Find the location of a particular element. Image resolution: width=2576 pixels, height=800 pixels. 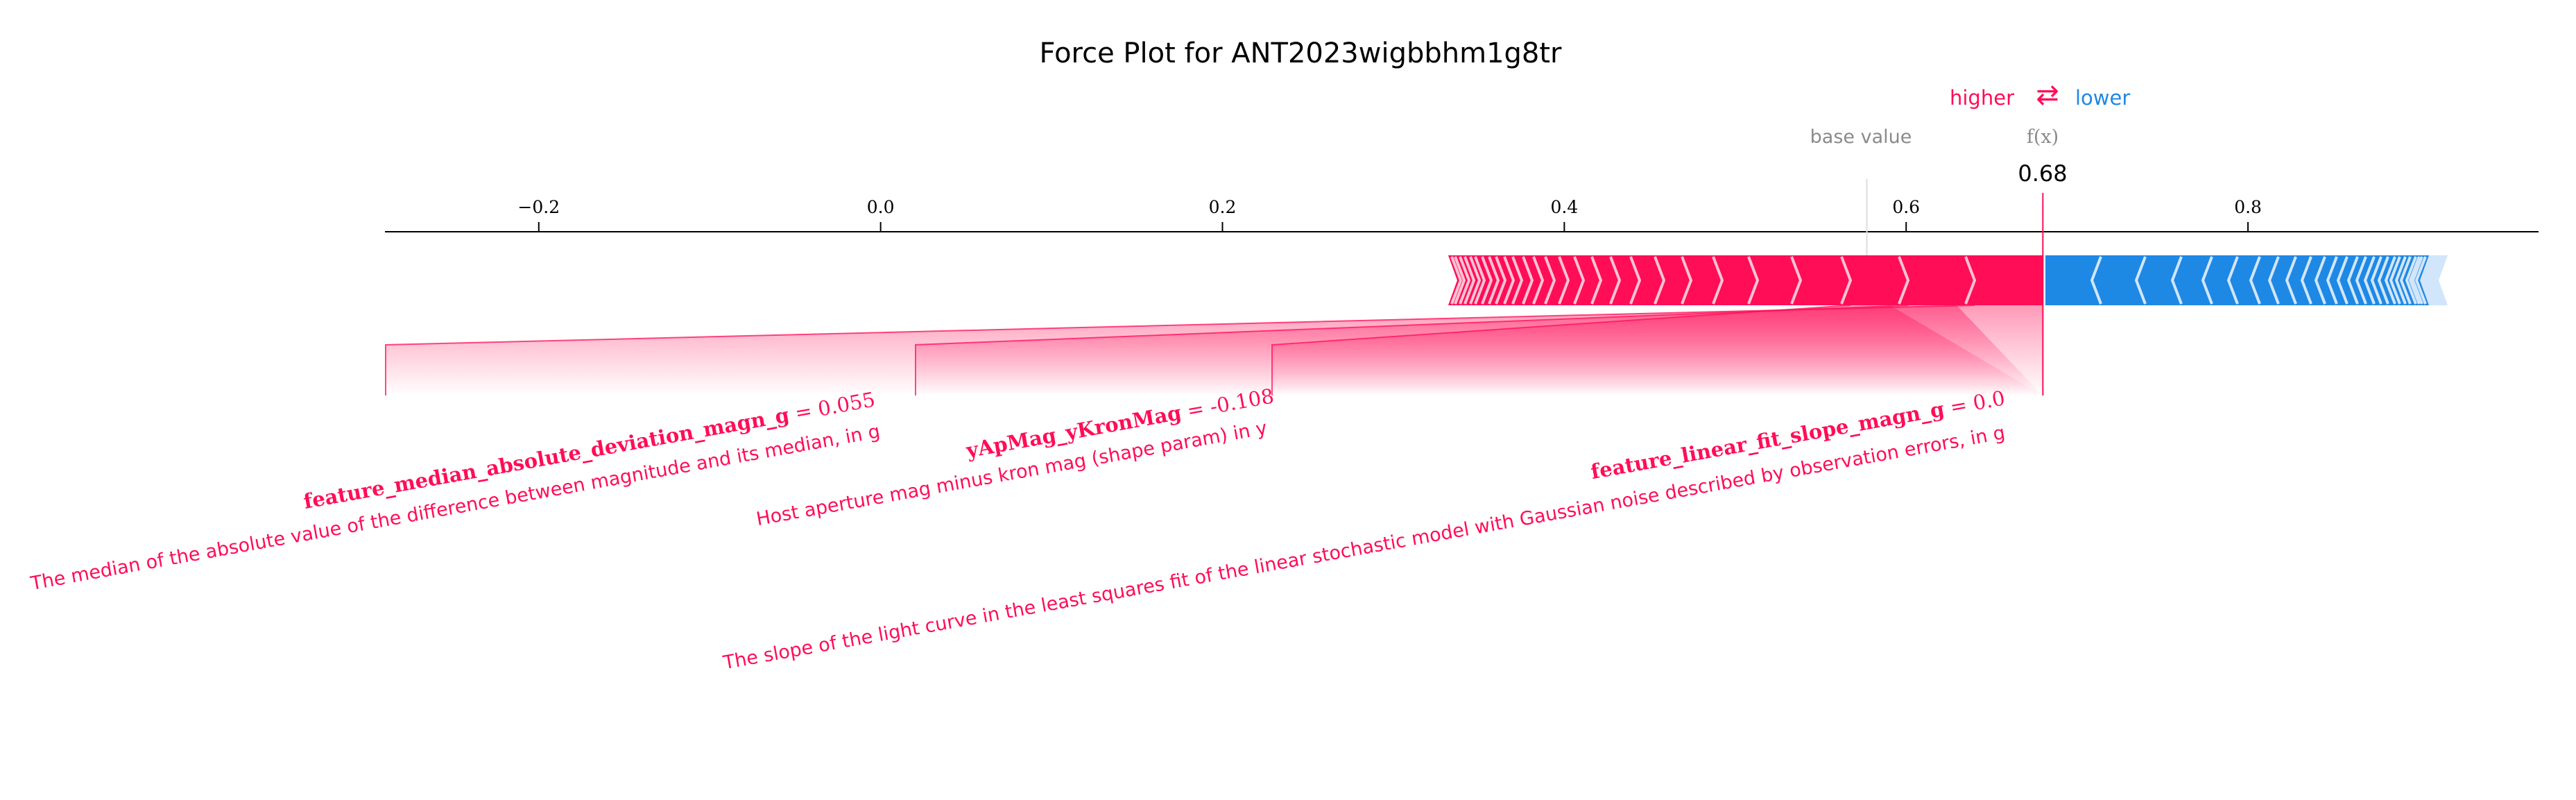

feature-connector-fill is located at coordinates (1657, 350).